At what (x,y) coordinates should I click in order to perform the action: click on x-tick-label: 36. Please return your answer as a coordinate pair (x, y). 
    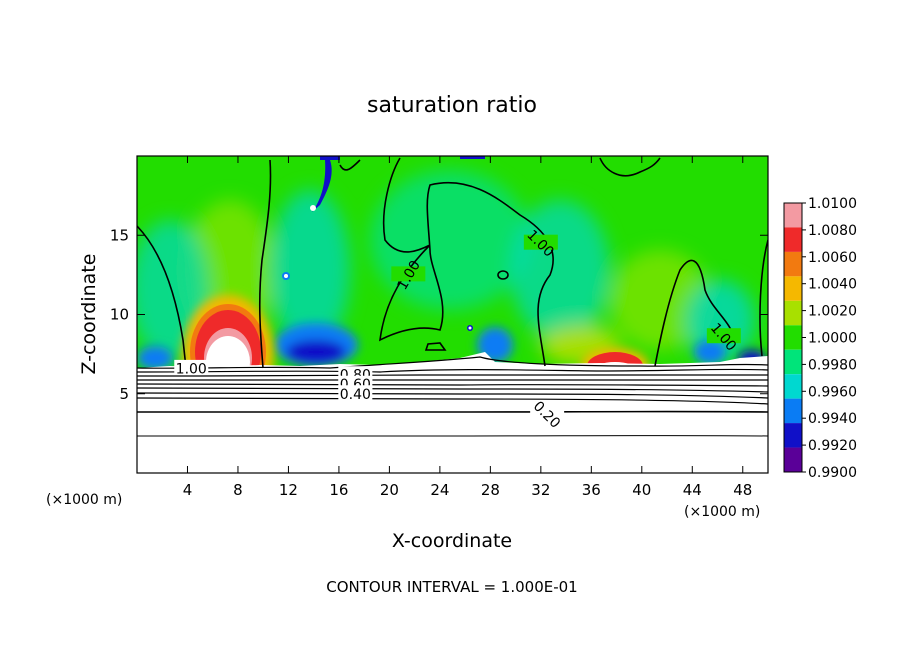
    Looking at the image, I should click on (591, 490).